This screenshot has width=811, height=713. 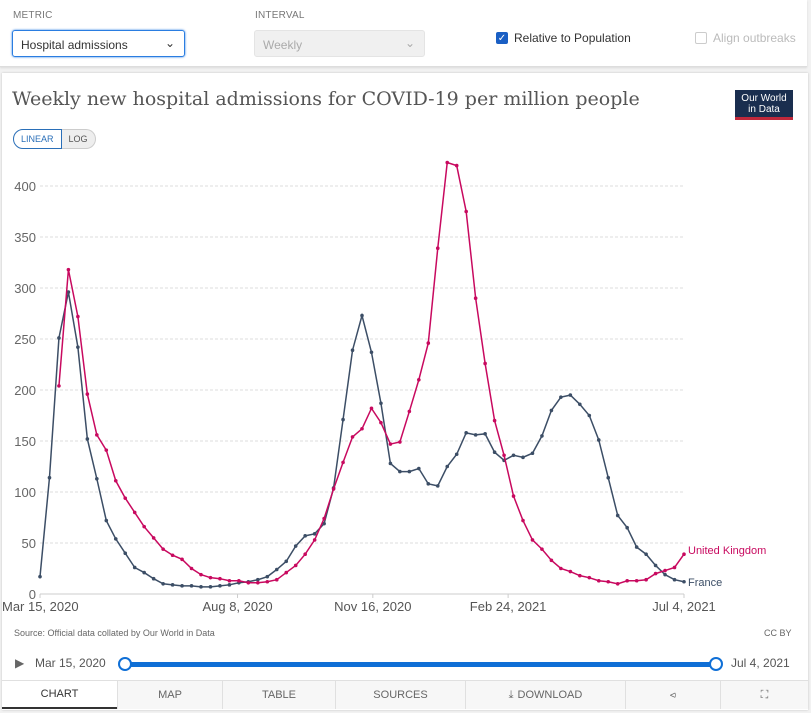 What do you see at coordinates (672, 695) in the screenshot?
I see `share-button: ⪦` at bounding box center [672, 695].